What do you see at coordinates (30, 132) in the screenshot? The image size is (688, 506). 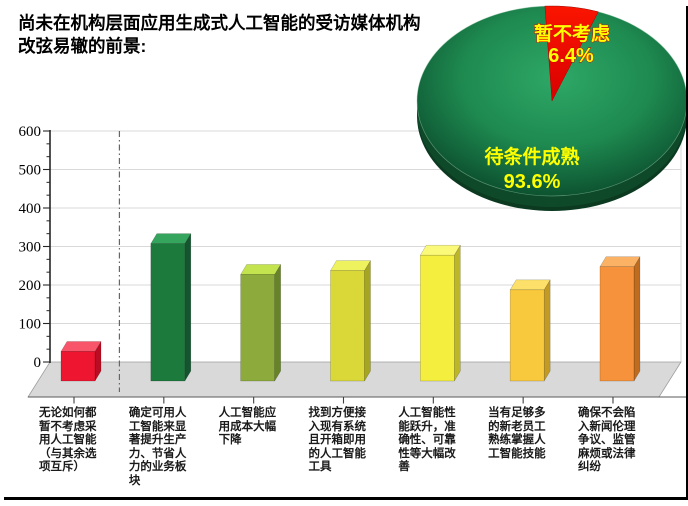 I see `y-tick-label: 600` at bounding box center [30, 132].